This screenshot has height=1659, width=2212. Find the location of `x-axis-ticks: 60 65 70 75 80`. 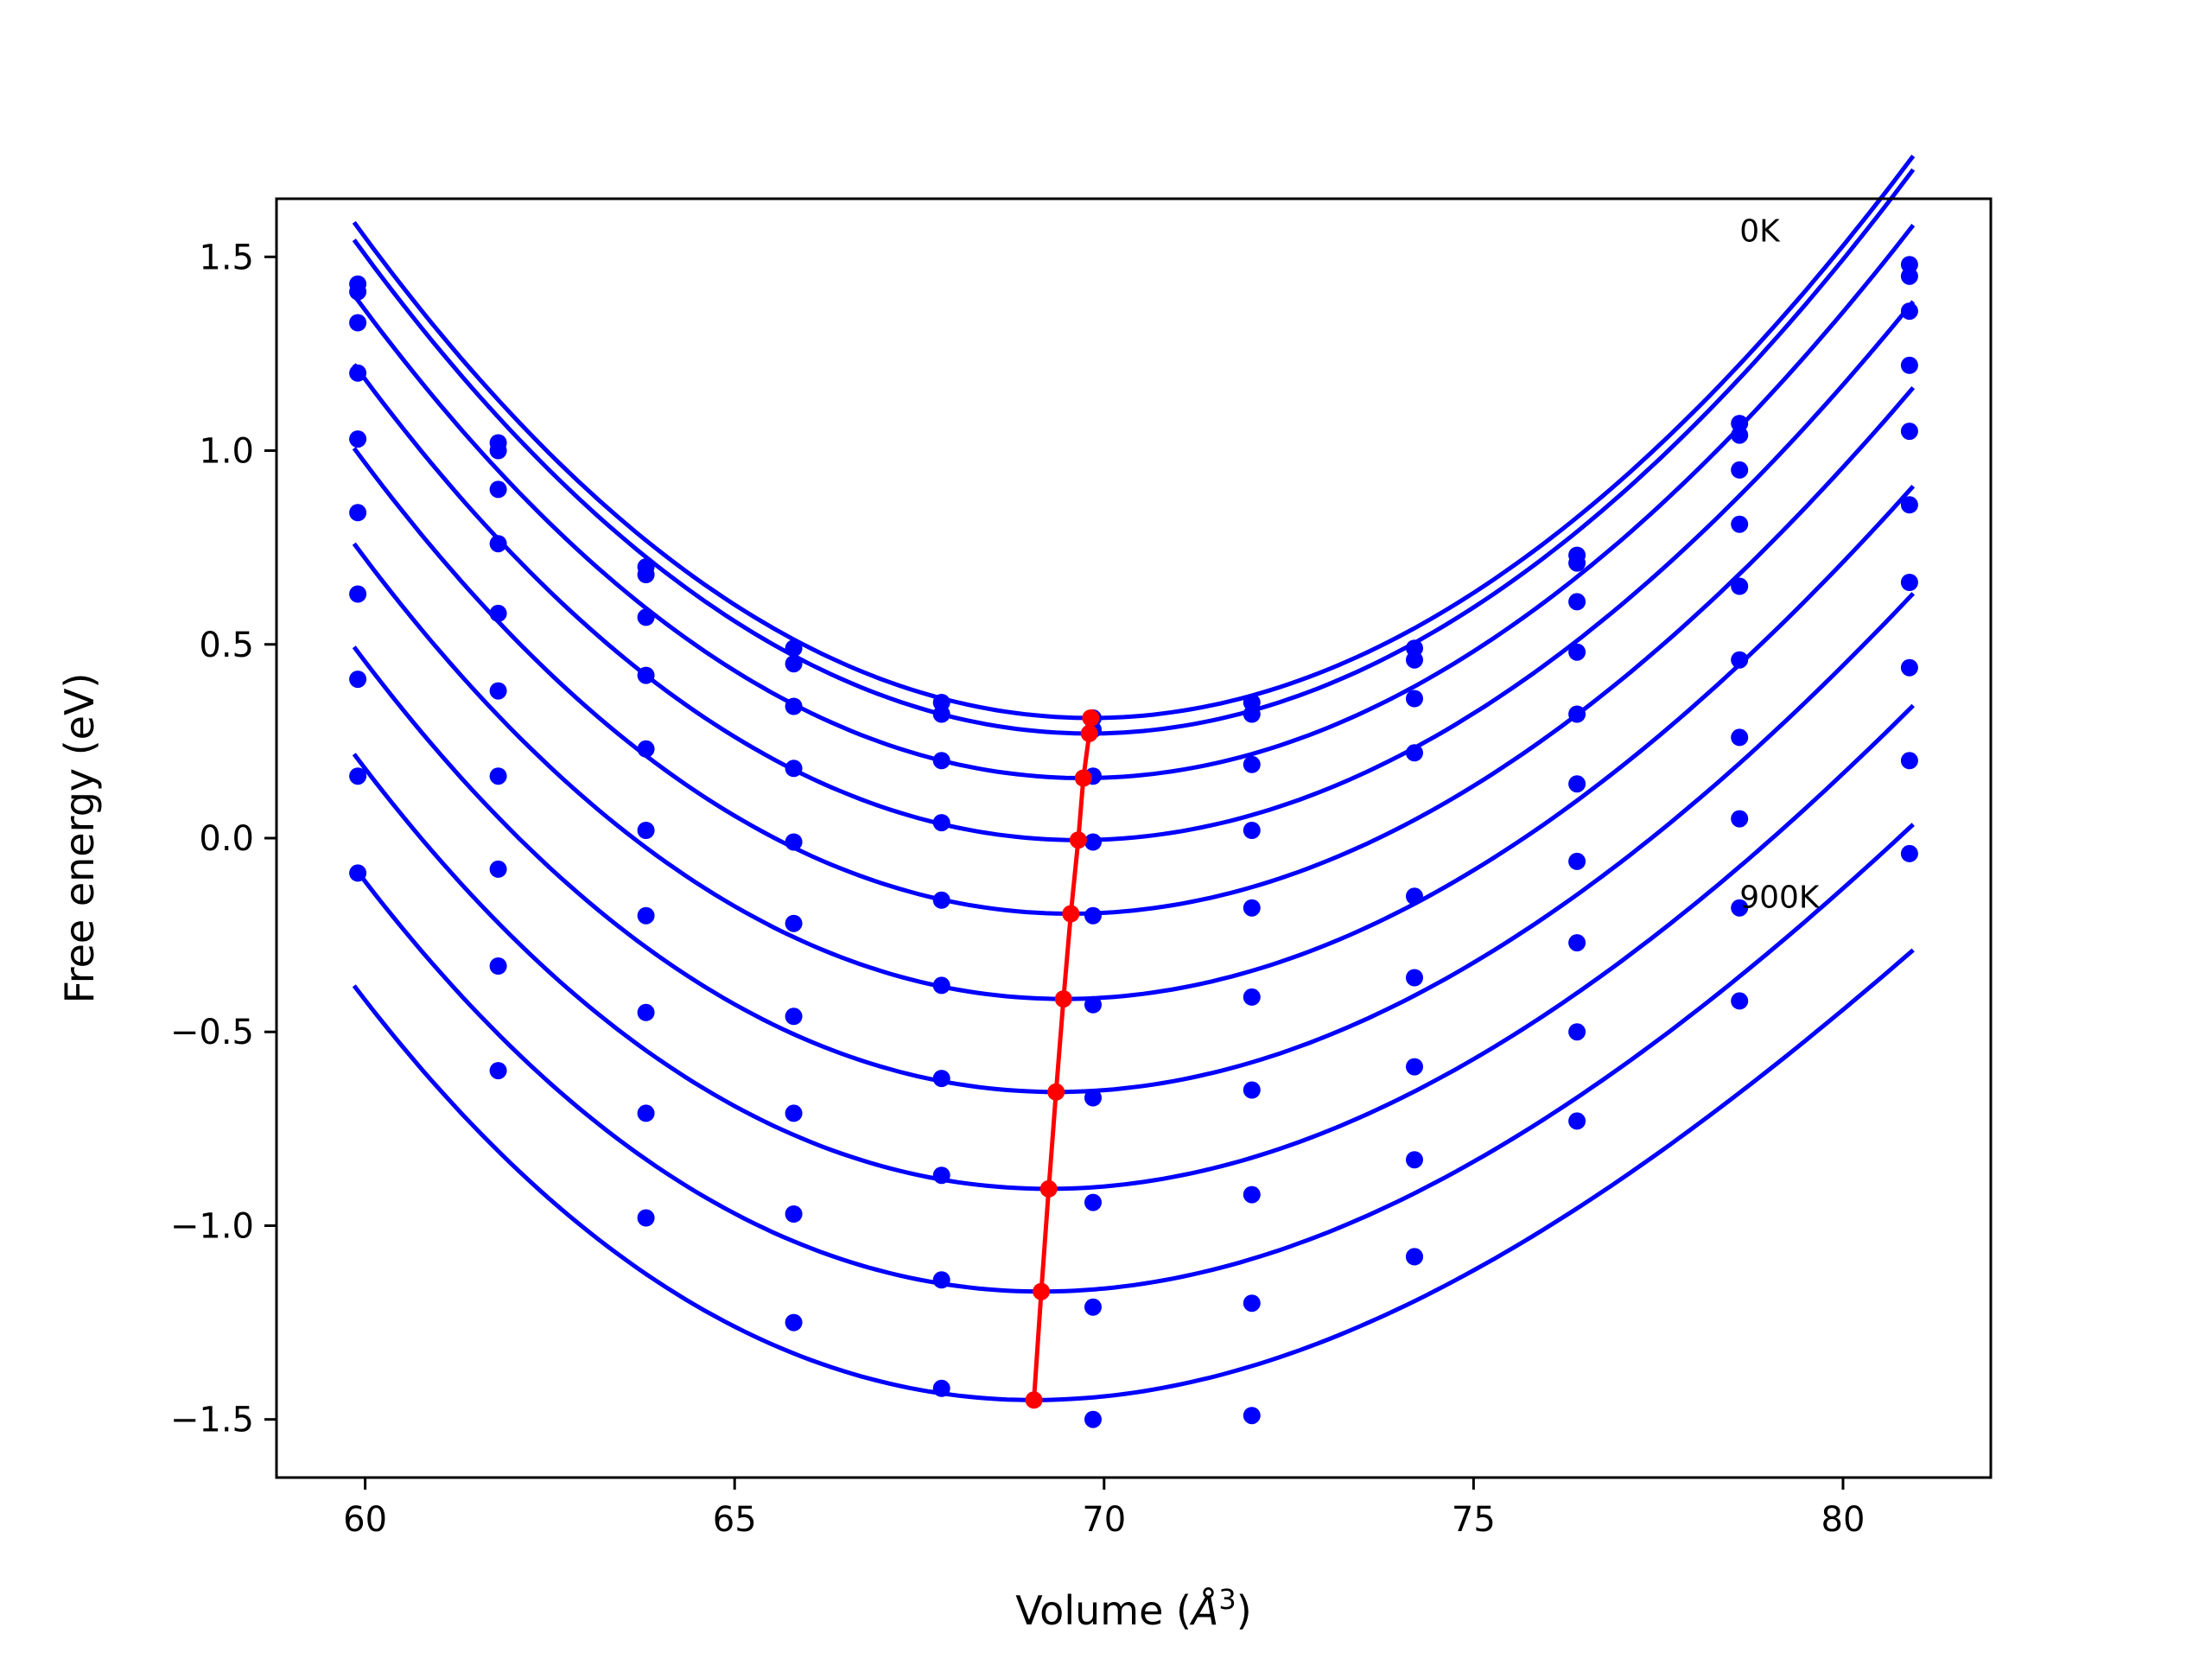

x-axis-ticks: 60 65 70 75 80 is located at coordinates (1104, 1509).